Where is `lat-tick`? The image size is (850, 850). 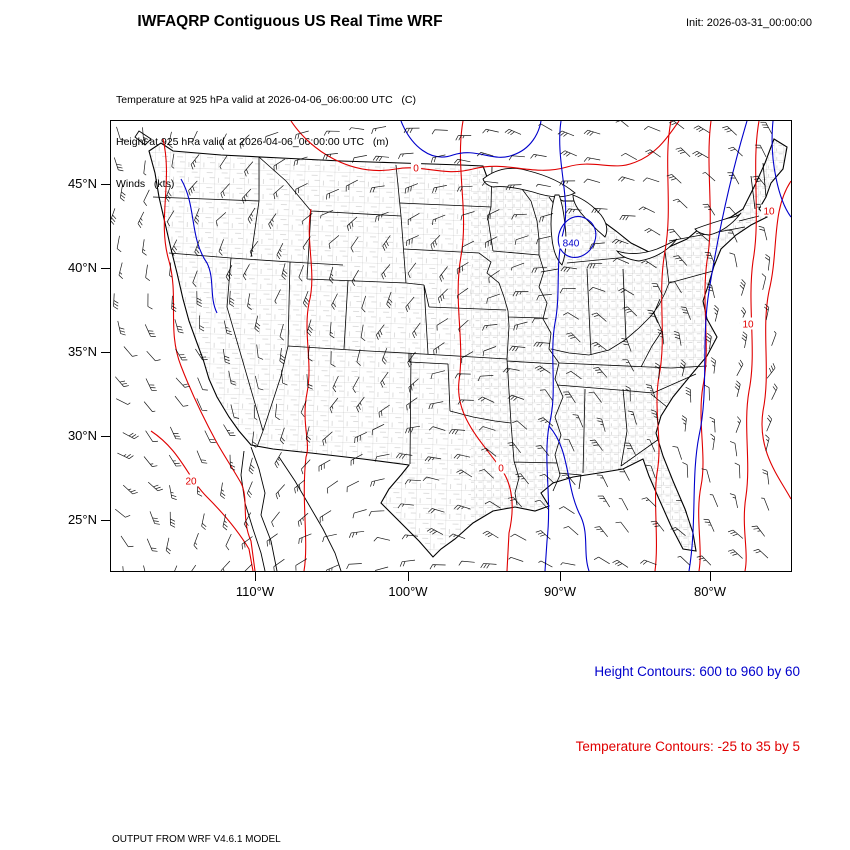
lat-tick is located at coordinates (105, 521).